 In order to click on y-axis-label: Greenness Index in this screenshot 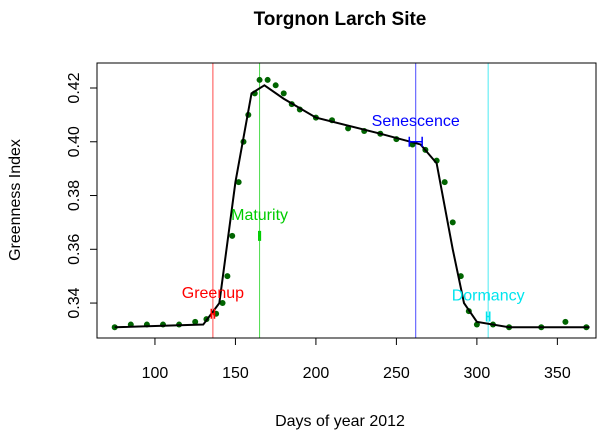, I will do `click(15, 200)`.